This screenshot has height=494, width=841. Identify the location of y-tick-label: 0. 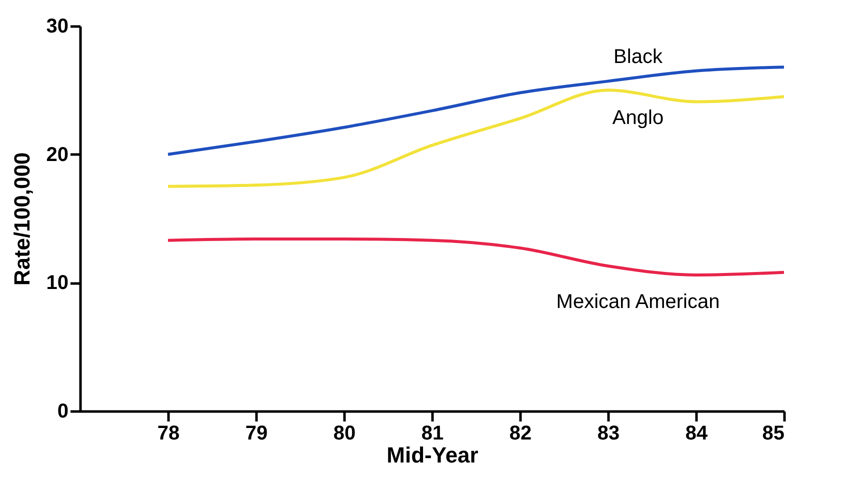
(62, 411).